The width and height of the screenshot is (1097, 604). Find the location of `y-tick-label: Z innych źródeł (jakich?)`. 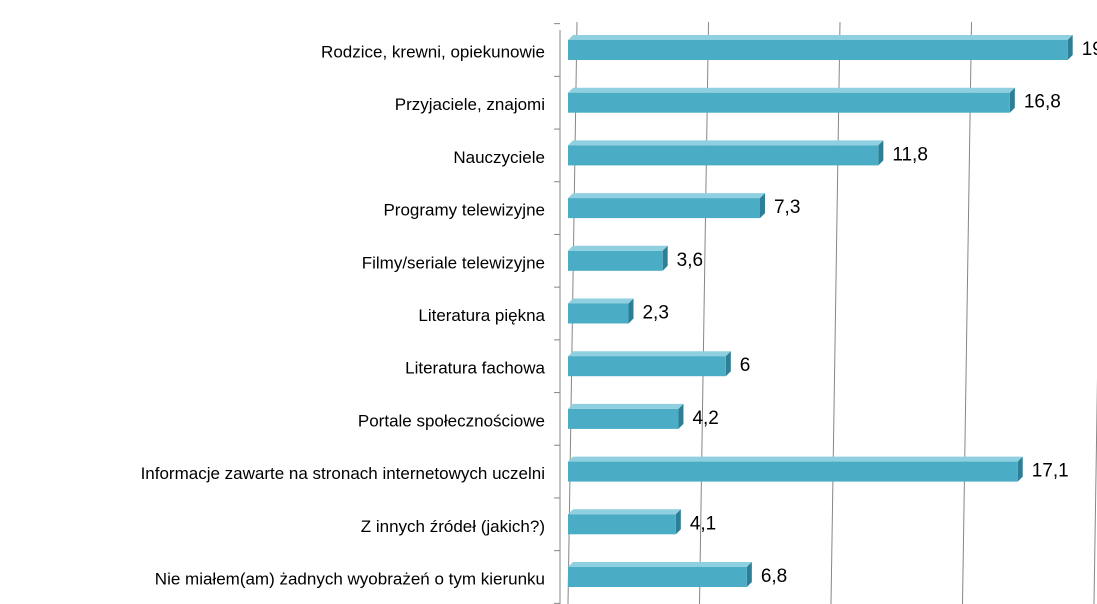

y-tick-label: Z innych źródeł (jakich?) is located at coordinates (453, 526).